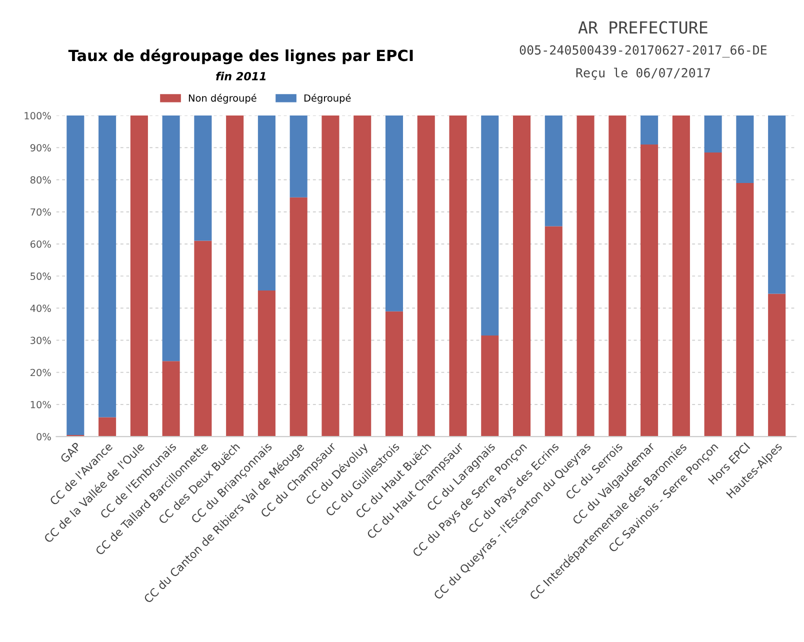 The width and height of the screenshot is (804, 642). I want to click on y-tick-label: 10%, so click(40, 404).